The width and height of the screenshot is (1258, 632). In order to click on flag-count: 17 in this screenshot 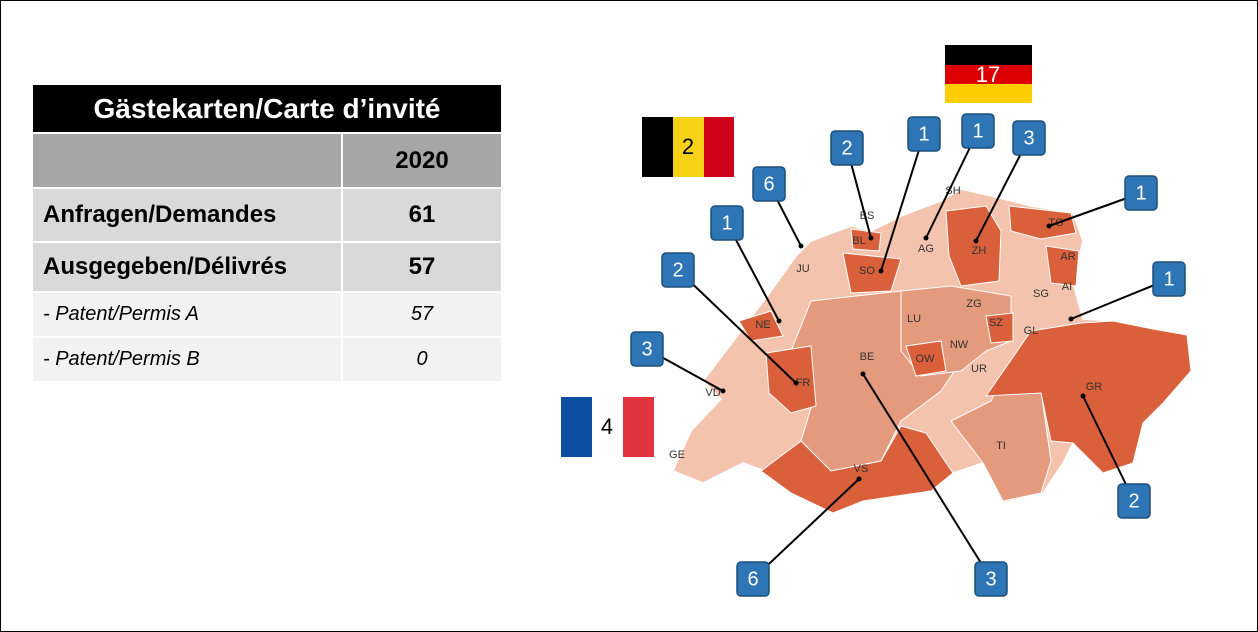, I will do `click(988, 74)`.